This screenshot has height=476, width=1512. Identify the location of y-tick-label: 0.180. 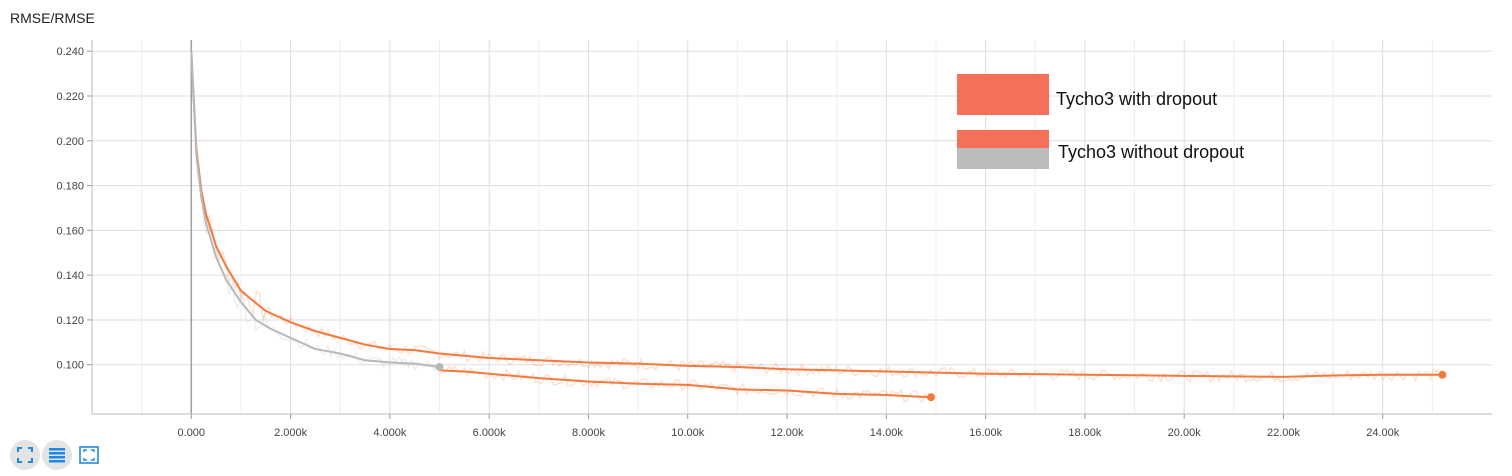
(70, 187).